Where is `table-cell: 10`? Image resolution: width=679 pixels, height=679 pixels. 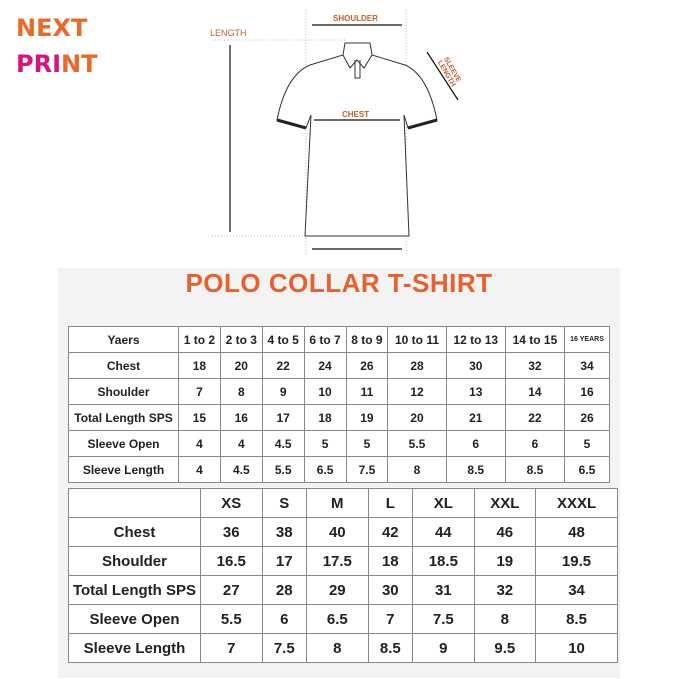 table-cell: 10 is located at coordinates (576, 648).